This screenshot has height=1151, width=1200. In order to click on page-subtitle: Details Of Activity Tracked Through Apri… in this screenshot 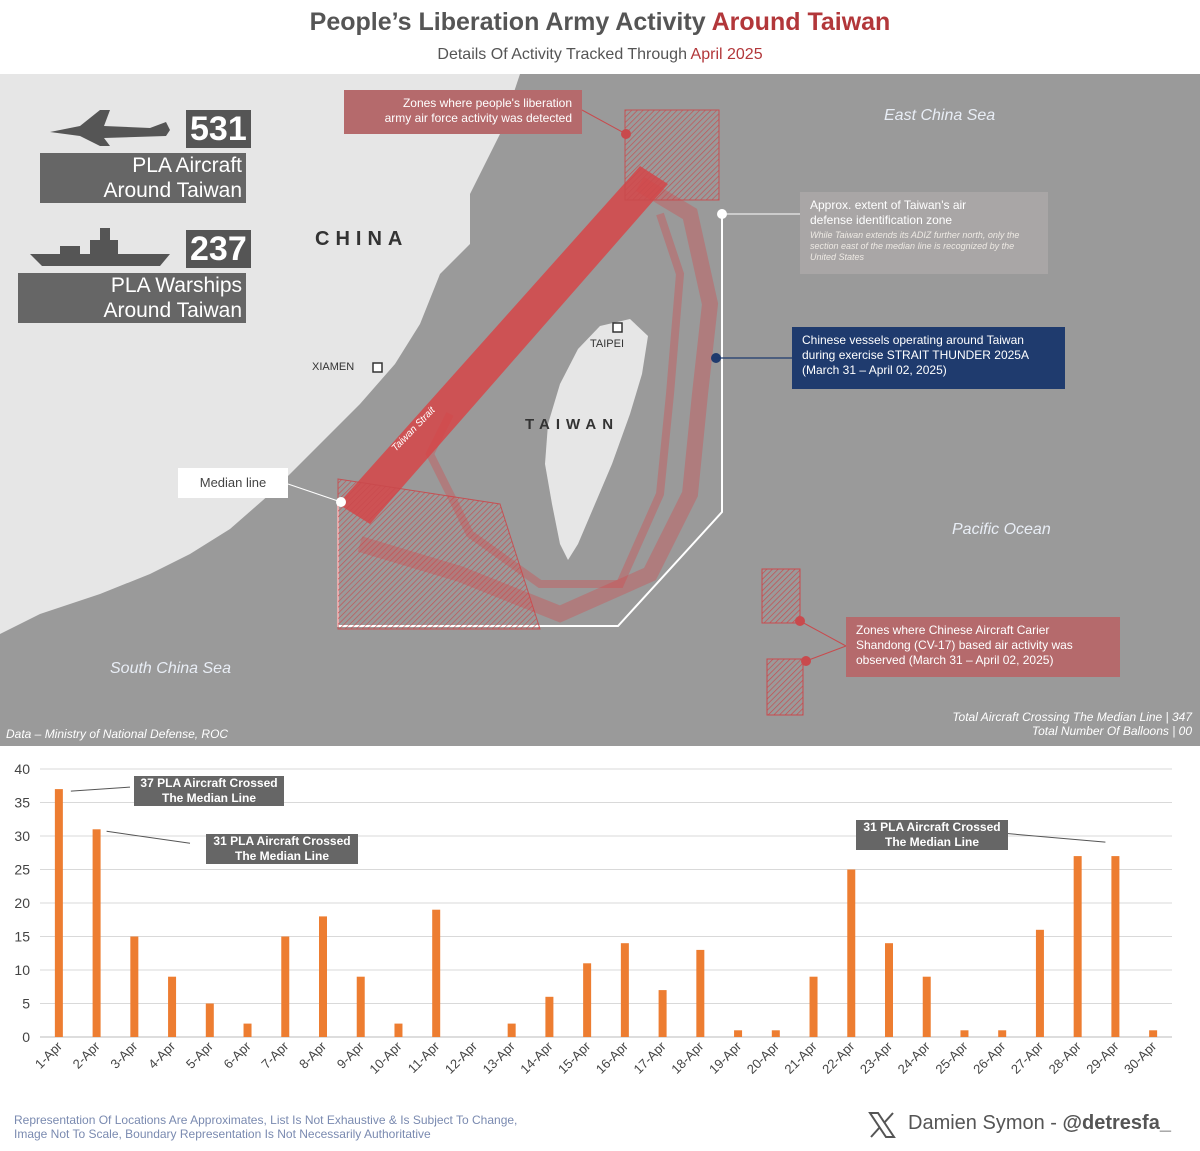, I will do `click(600, 55)`.